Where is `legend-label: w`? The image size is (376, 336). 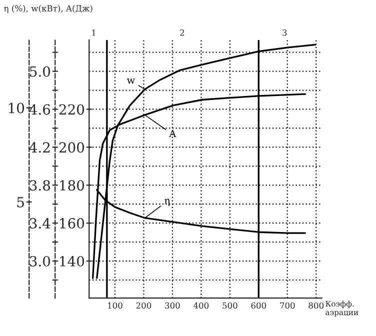
legend-label: w is located at coordinates (130, 81).